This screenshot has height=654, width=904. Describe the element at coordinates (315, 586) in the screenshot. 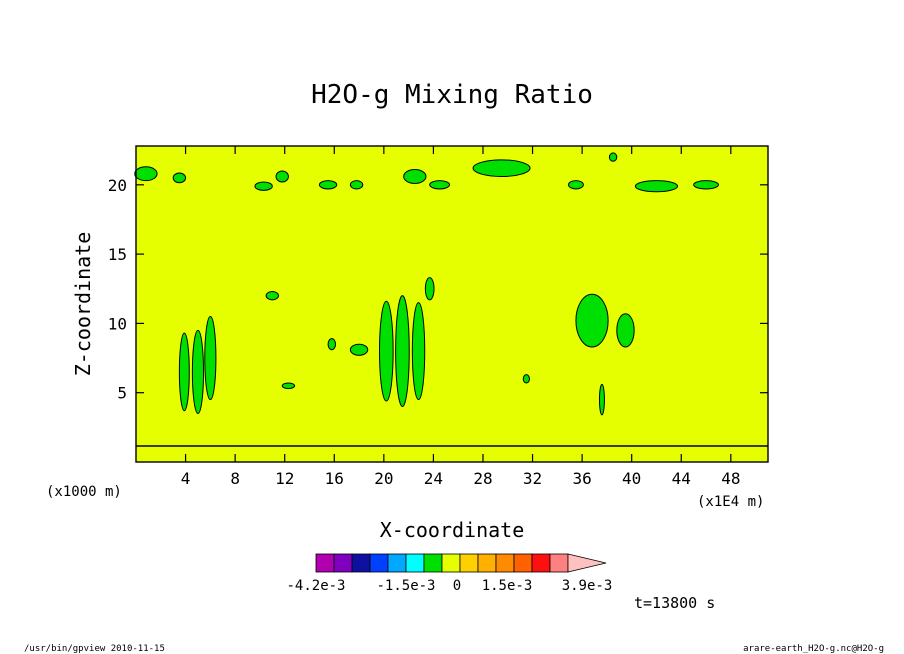

I see `colorbar-label: -4.2e-3` at that location.